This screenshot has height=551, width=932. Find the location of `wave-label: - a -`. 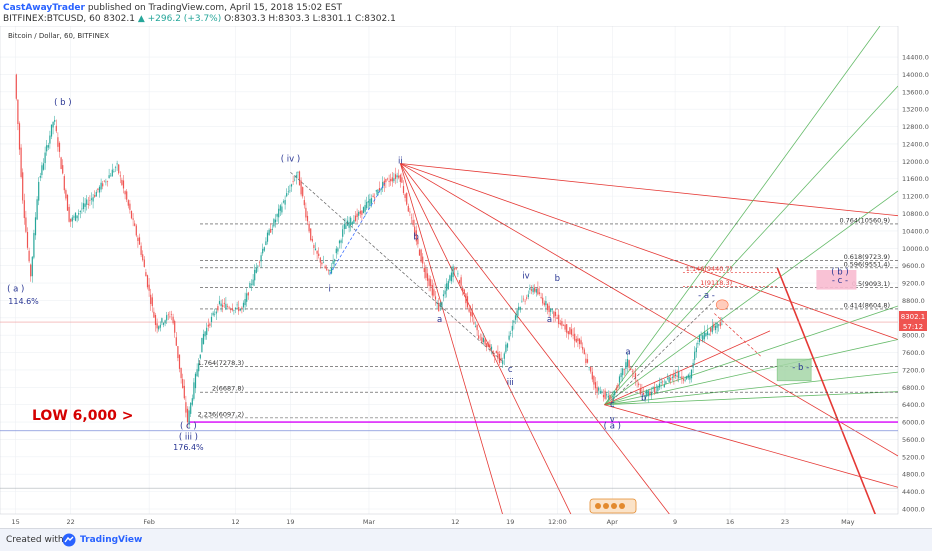

wave-label: - a - is located at coordinates (706, 296).